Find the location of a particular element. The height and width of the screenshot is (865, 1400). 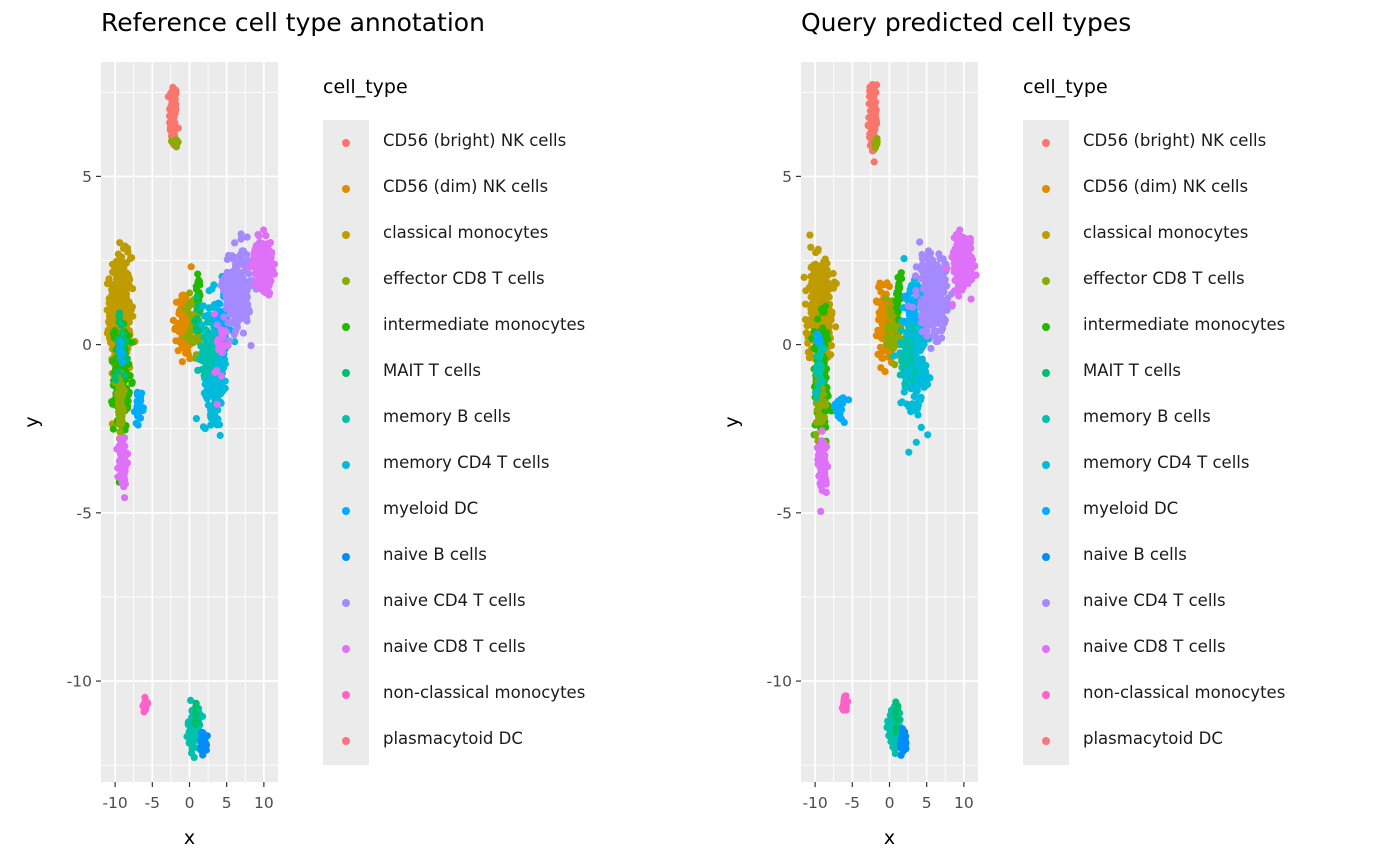

legend-label: naive CD4 T cells is located at coordinates (454, 600).